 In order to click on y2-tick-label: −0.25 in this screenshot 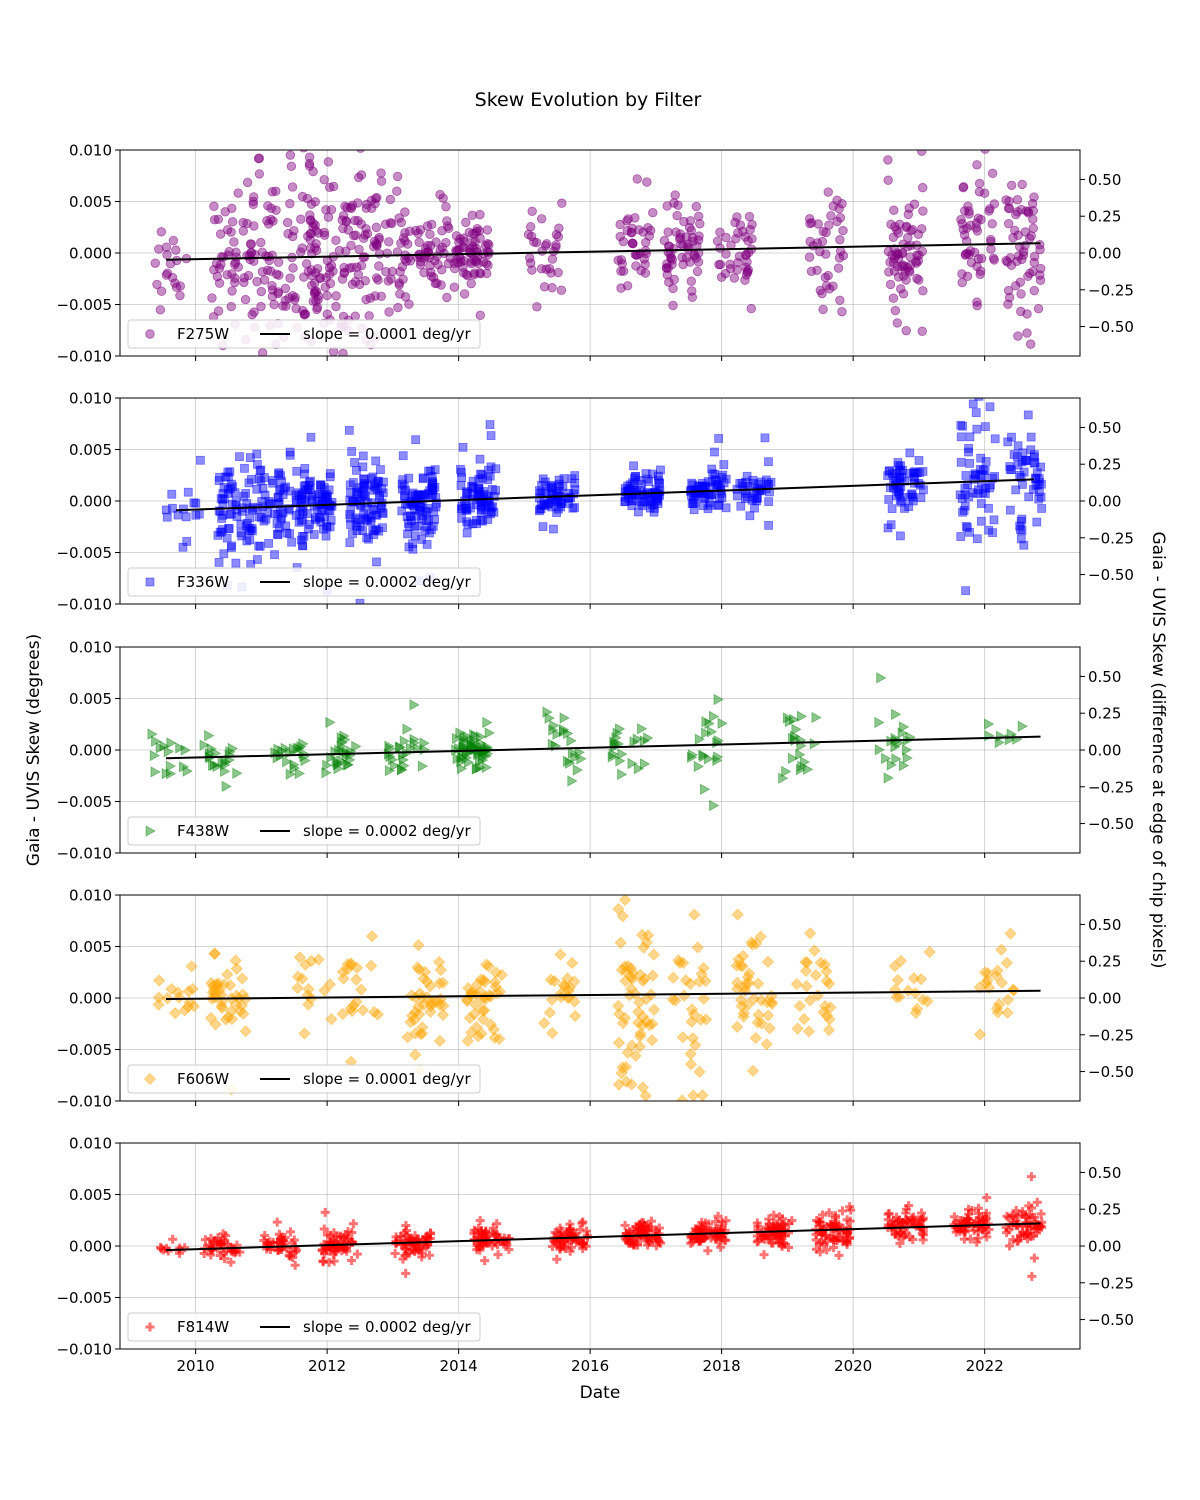, I will do `click(1111, 787)`.